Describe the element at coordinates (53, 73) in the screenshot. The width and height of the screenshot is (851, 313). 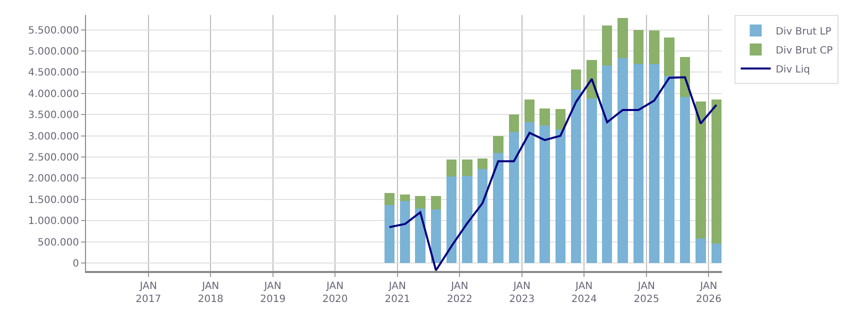
I see `y-tick-label: 4.500.000` at that location.